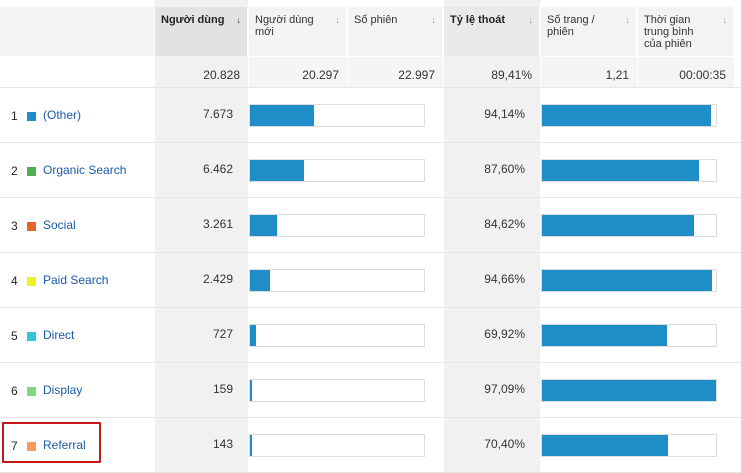 This screenshot has width=741, height=473. Describe the element at coordinates (59, 334) in the screenshot. I see `channel-link: Direct` at that location.